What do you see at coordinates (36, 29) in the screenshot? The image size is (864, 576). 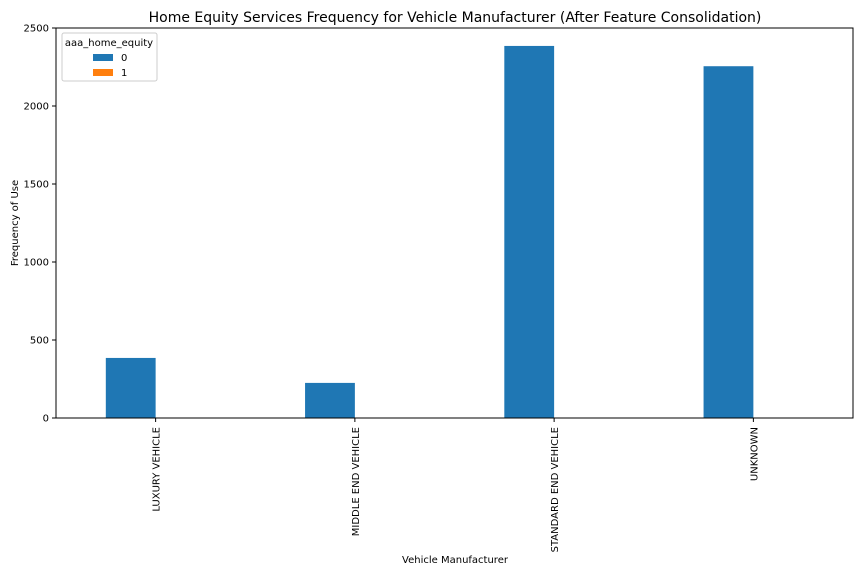 I see `y-tick-label: 2500` at bounding box center [36, 29].